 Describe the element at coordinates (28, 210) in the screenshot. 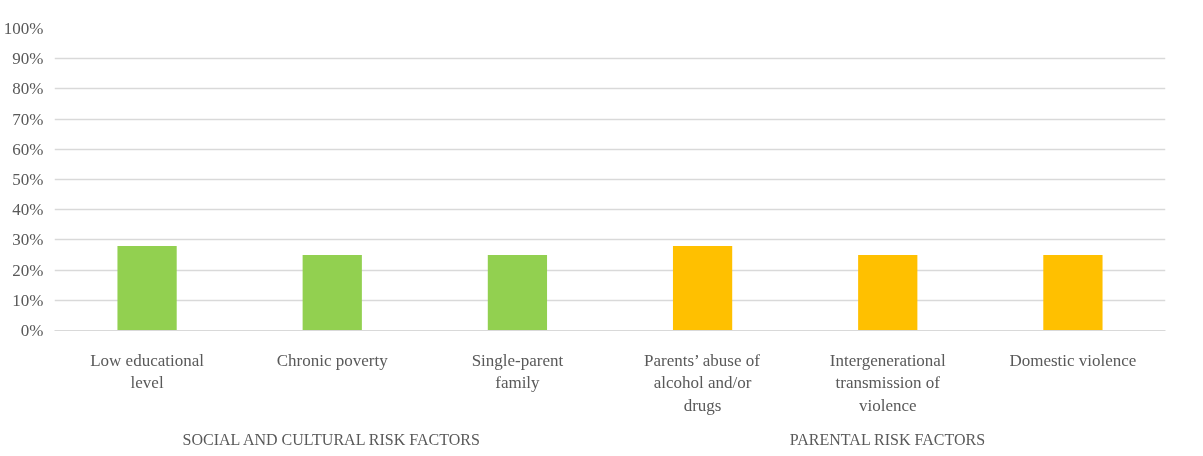

I see `y-tick-label: 40%` at that location.